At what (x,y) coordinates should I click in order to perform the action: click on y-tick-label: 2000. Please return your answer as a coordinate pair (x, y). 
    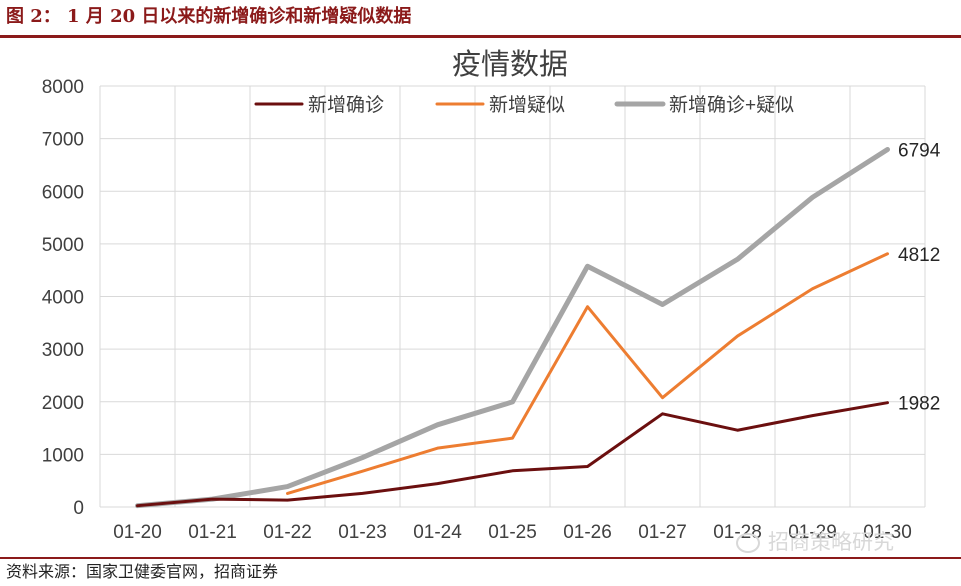
    Looking at the image, I should click on (63, 403).